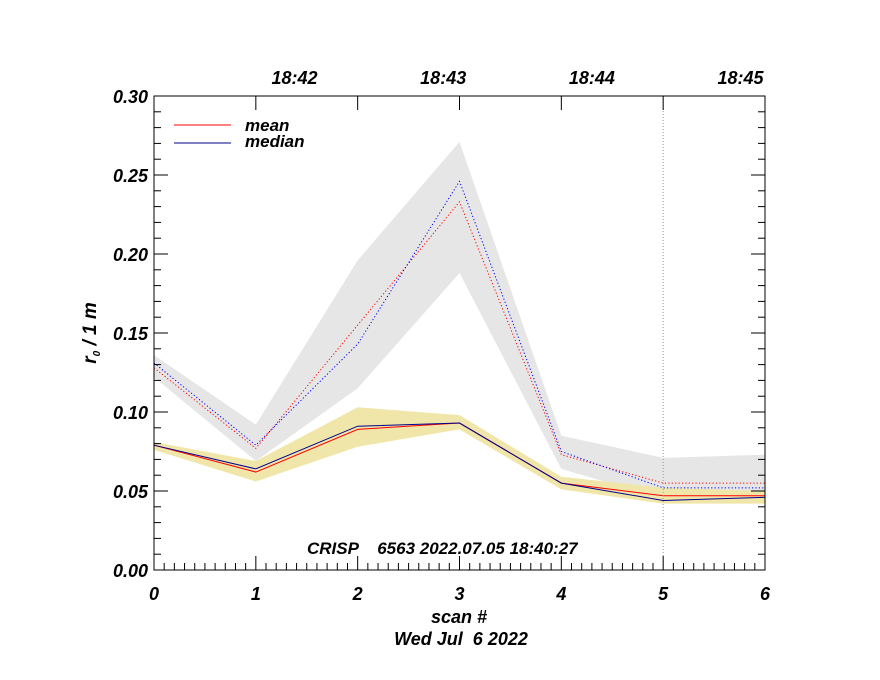 The height and width of the screenshot is (680, 880). I want to click on legend: mean median, so click(239, 133).